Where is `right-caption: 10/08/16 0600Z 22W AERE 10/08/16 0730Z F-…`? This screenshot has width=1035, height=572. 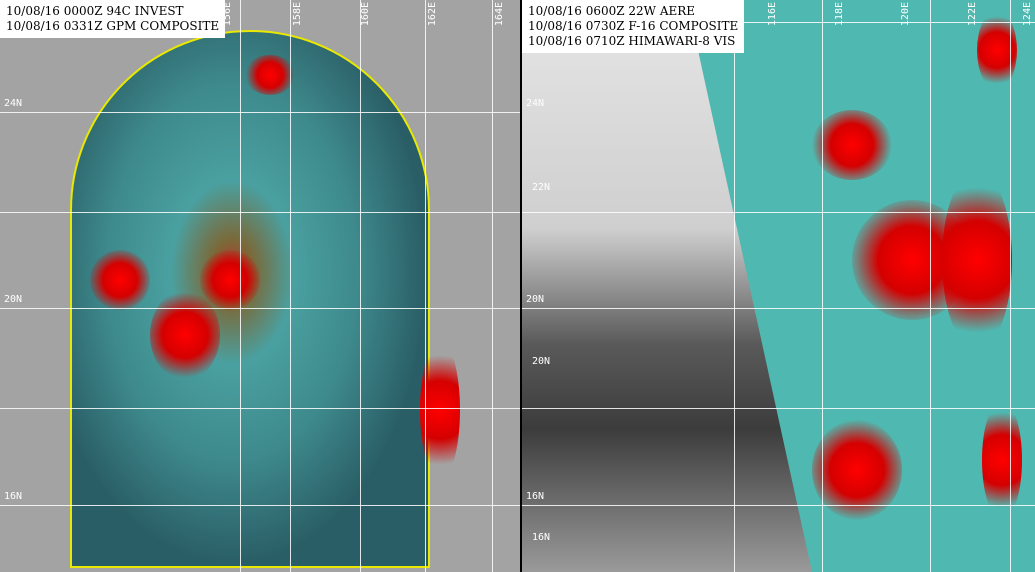
right-caption: 10/08/16 0600Z 22W AERE 10/08/16 0730Z F-… is located at coordinates (633, 26).